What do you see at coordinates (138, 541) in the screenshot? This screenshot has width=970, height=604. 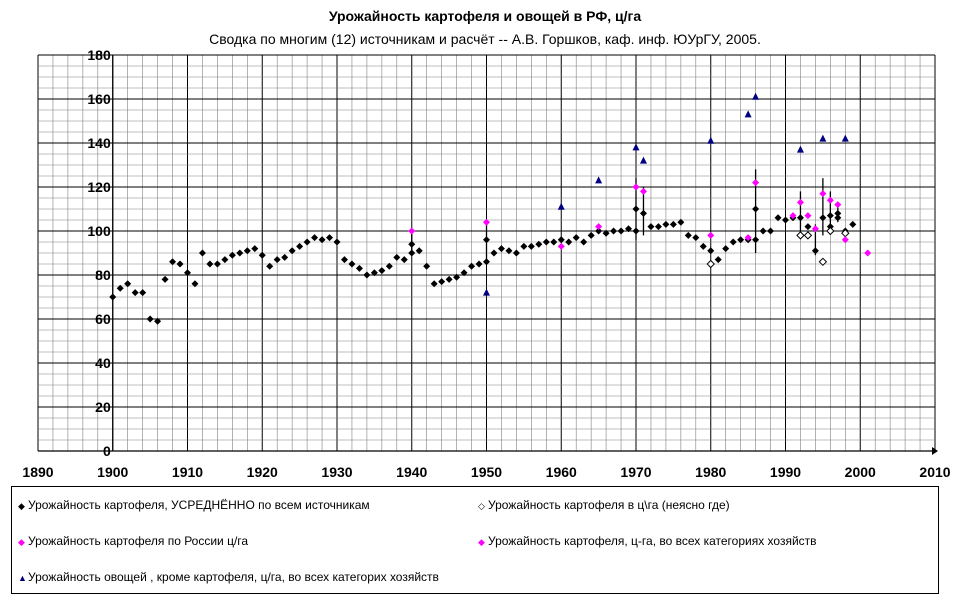 I see `legend-label-russia: Урожайность картофеля по России ц/га` at bounding box center [138, 541].